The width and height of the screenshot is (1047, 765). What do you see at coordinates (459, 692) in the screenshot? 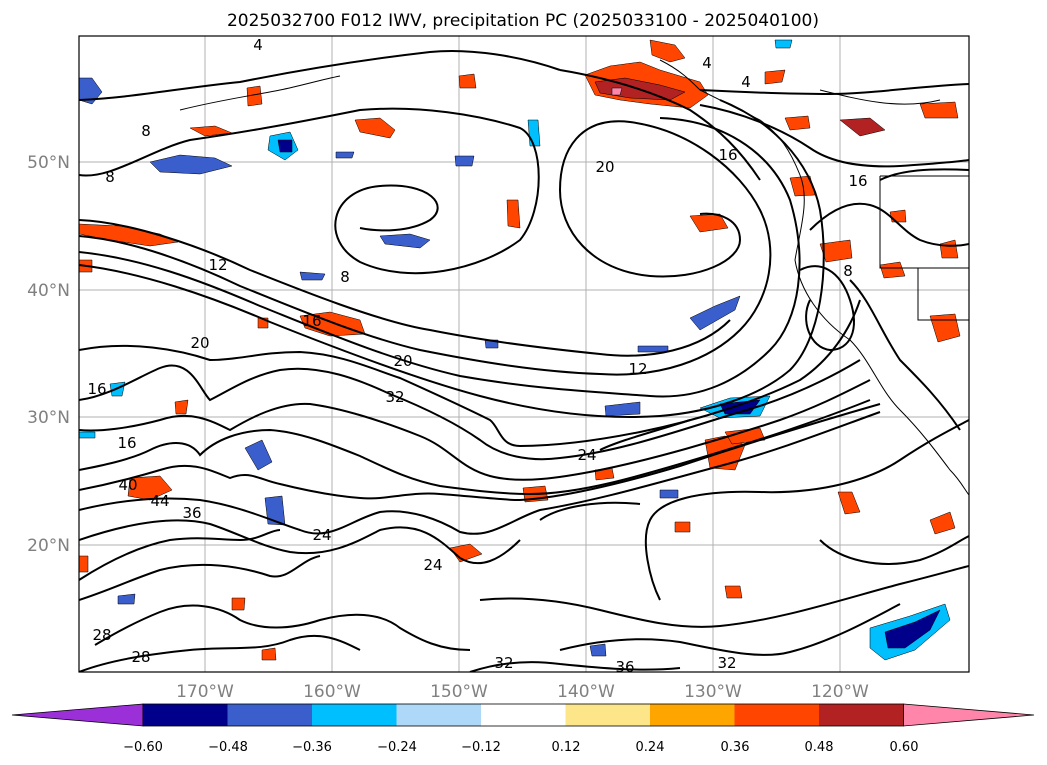
I see `lon-label: 150°W` at bounding box center [459, 692].